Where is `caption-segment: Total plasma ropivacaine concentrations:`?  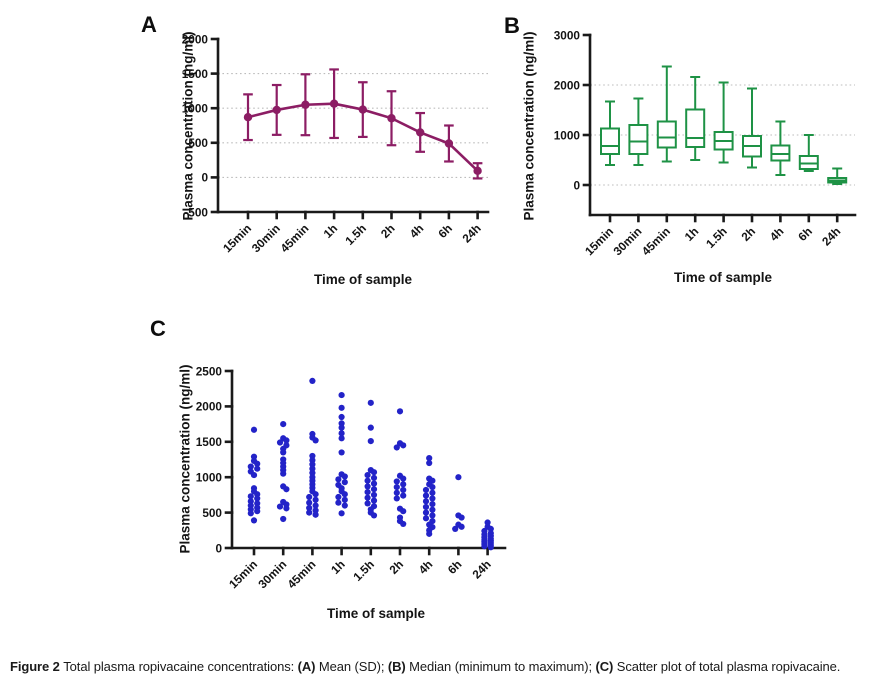 caption-segment: Total plasma ropivacaine concentrations: is located at coordinates (180, 666).